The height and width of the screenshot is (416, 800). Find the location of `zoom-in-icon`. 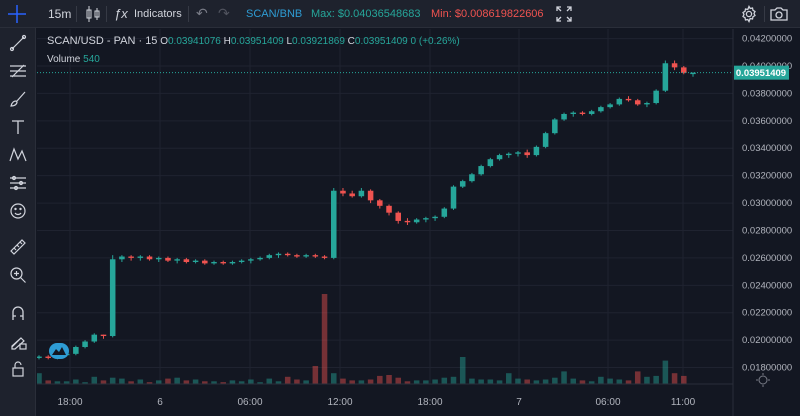

zoom-in-icon is located at coordinates (18, 275).